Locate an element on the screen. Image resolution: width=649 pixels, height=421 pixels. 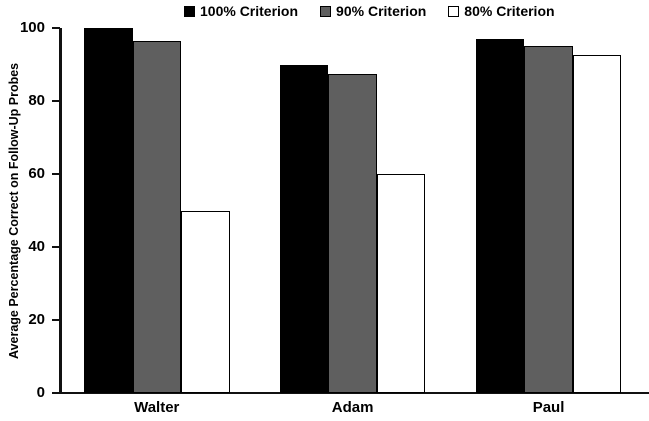
y-axis-tick-label: 20 is located at coordinates (36, 319).